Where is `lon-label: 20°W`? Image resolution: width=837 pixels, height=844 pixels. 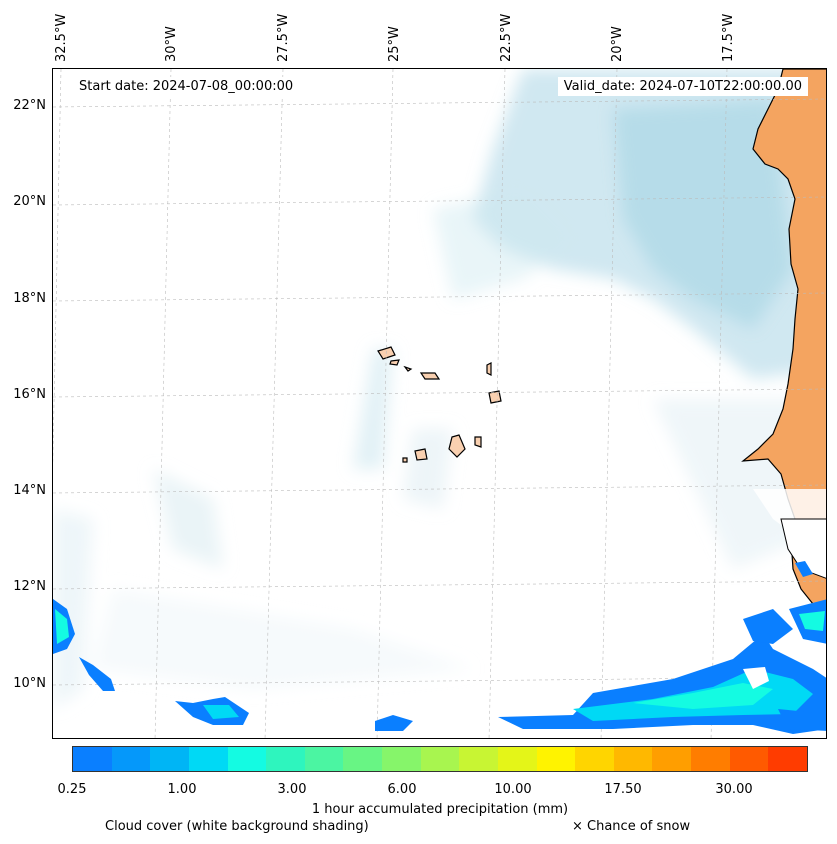
lon-label: 20°W is located at coordinates (617, 44).